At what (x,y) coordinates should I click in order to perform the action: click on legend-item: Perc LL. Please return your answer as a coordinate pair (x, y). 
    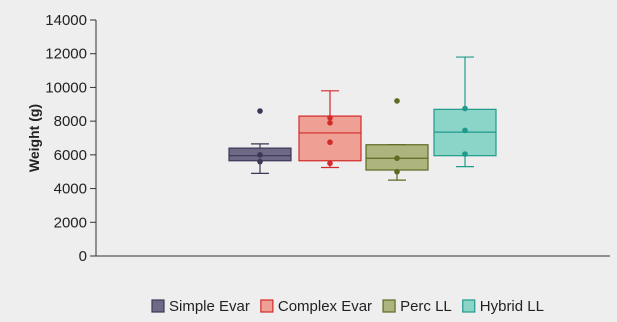
    Looking at the image, I should click on (417, 306).